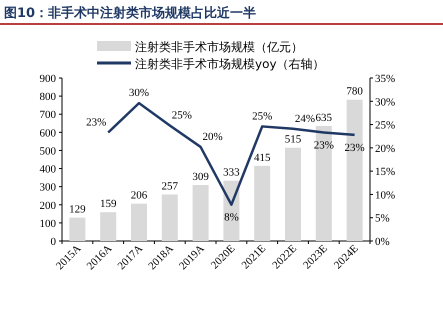 The image size is (443, 332). What do you see at coordinates (201, 177) in the screenshot?
I see `data-label: 309` at bounding box center [201, 177].